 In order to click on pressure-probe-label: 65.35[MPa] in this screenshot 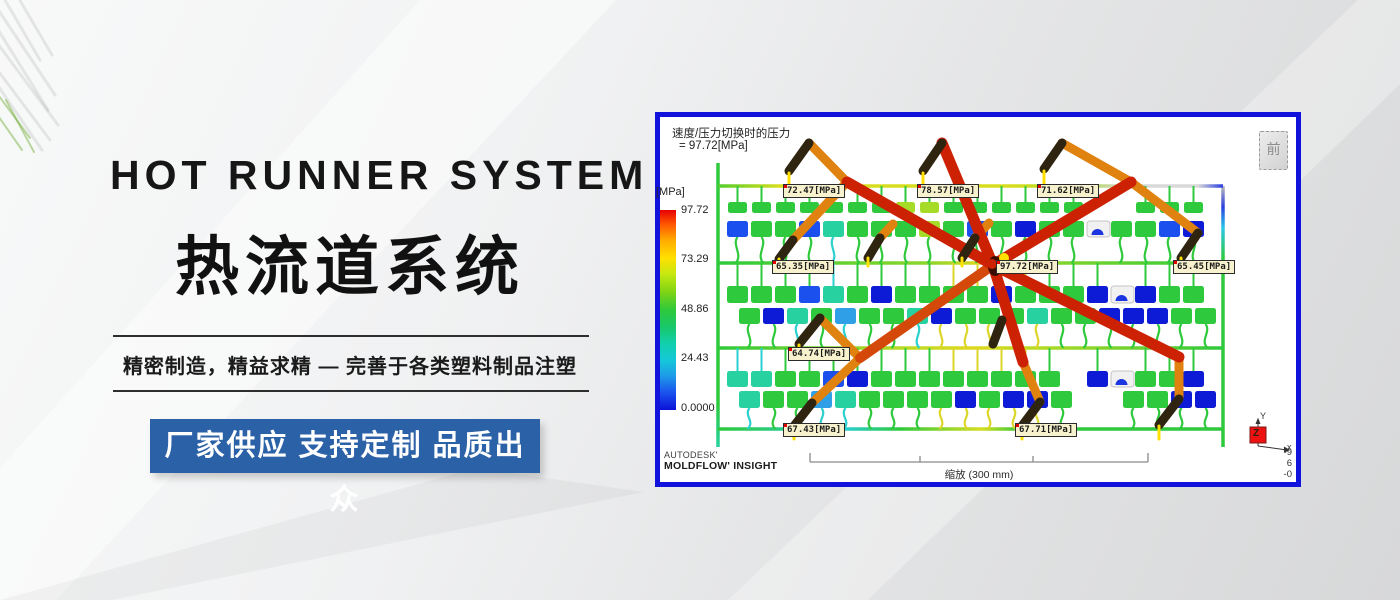, I will do `click(803, 267)`.